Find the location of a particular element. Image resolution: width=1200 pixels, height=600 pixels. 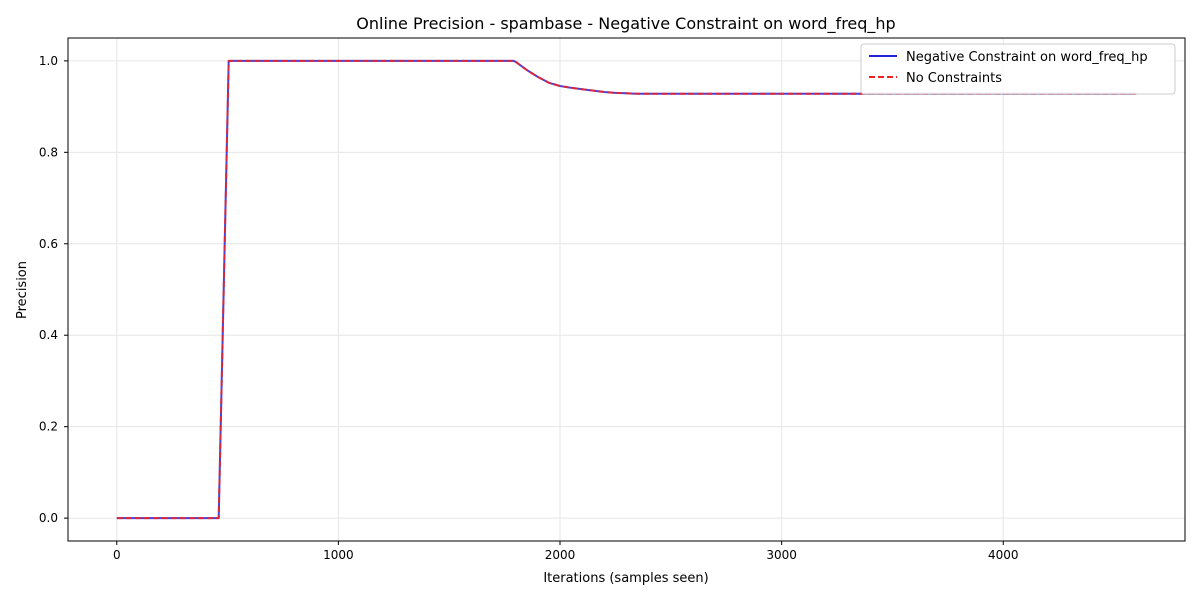

y-tick-label: 1.0 is located at coordinates (48, 61).